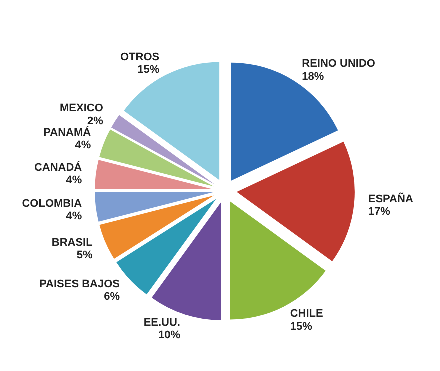 The width and height of the screenshot is (440, 371). Describe the element at coordinates (52, 204) in the screenshot. I see `slice-label: COLOMBIA` at that location.